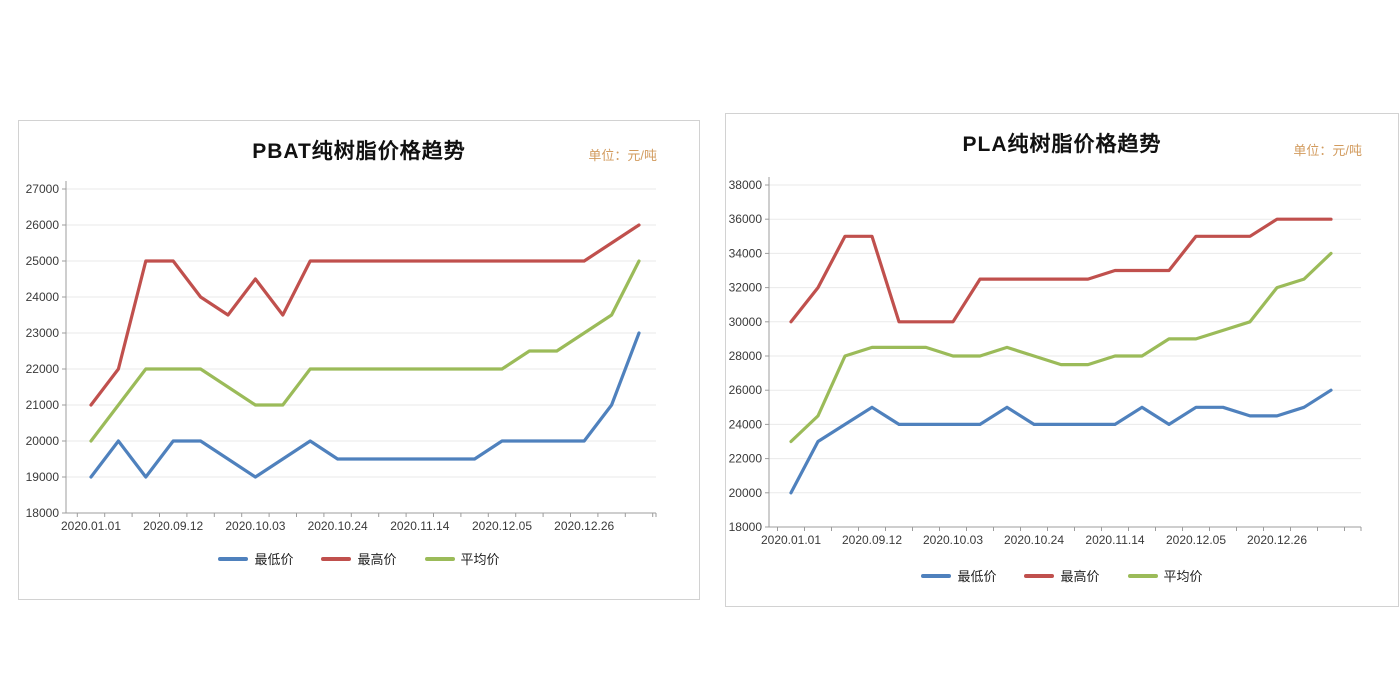 The width and height of the screenshot is (1400, 700). I want to click on pla-unit-label: 单位：元/吨, so click(1327, 150).